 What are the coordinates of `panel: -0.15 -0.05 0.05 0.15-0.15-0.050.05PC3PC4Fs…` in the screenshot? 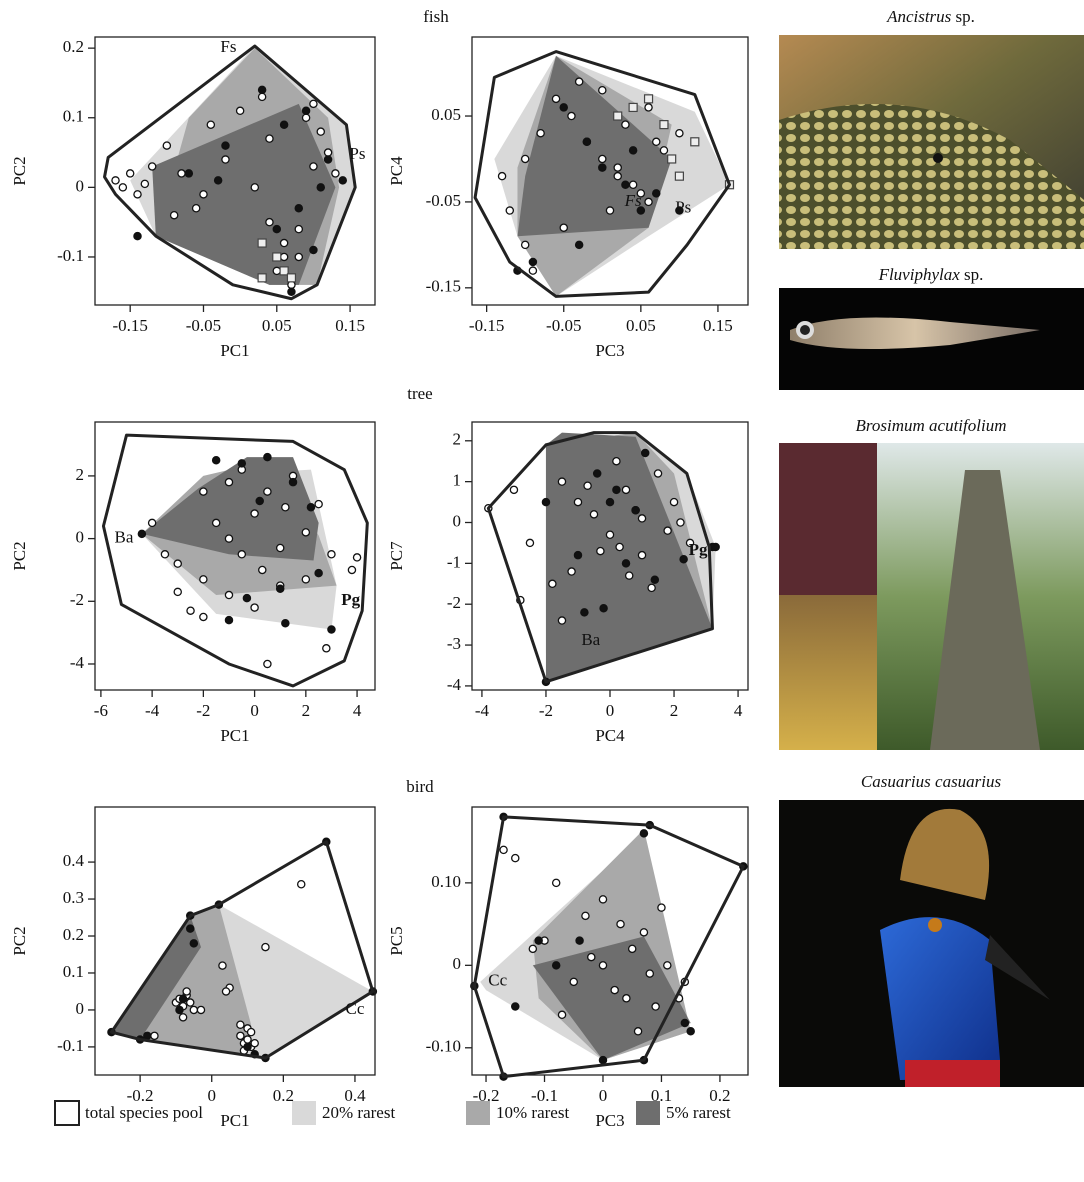 It's located at (568, 198).